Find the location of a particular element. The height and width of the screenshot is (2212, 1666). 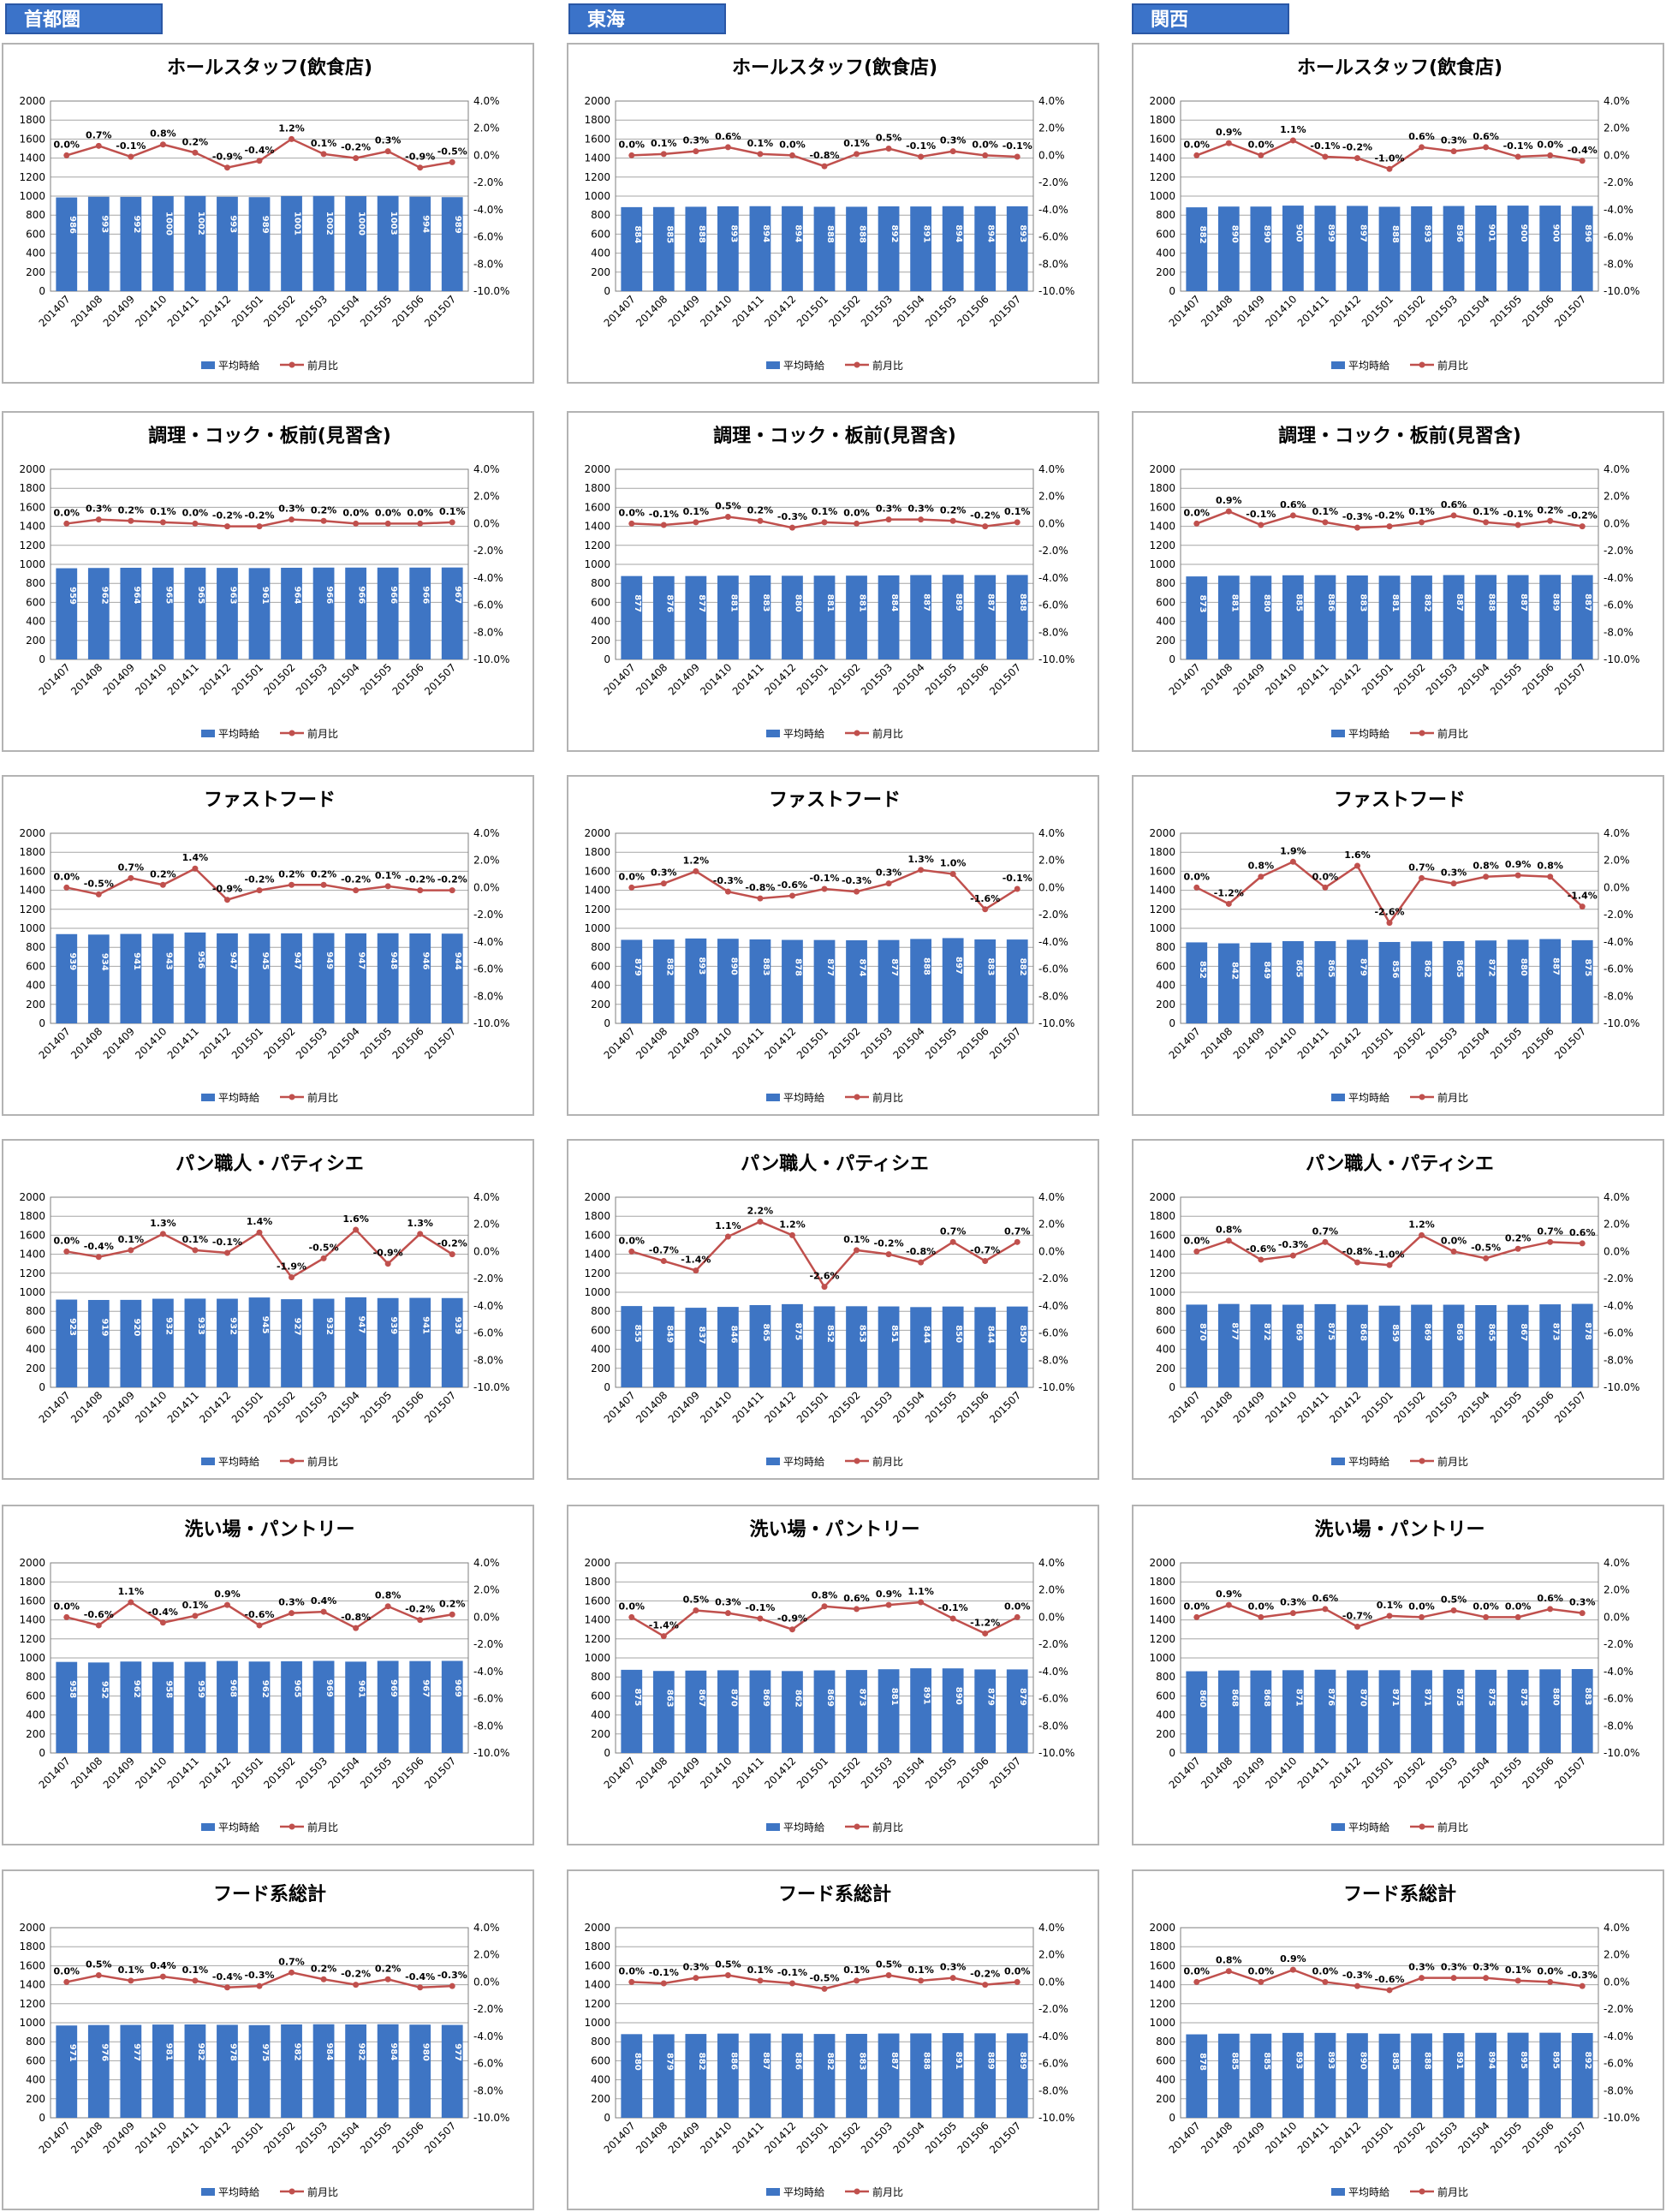

line-value-label: 1.9% is located at coordinates (1293, 850).